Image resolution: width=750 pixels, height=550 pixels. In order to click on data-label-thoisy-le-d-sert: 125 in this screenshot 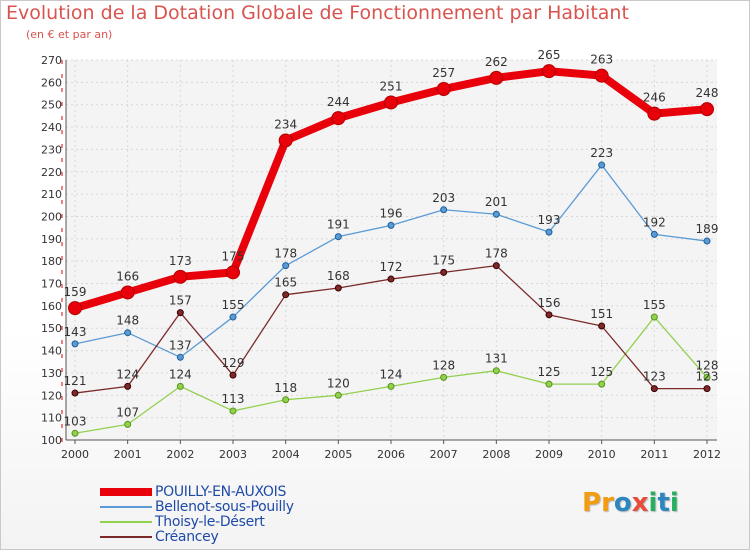, I will do `click(549, 372)`.